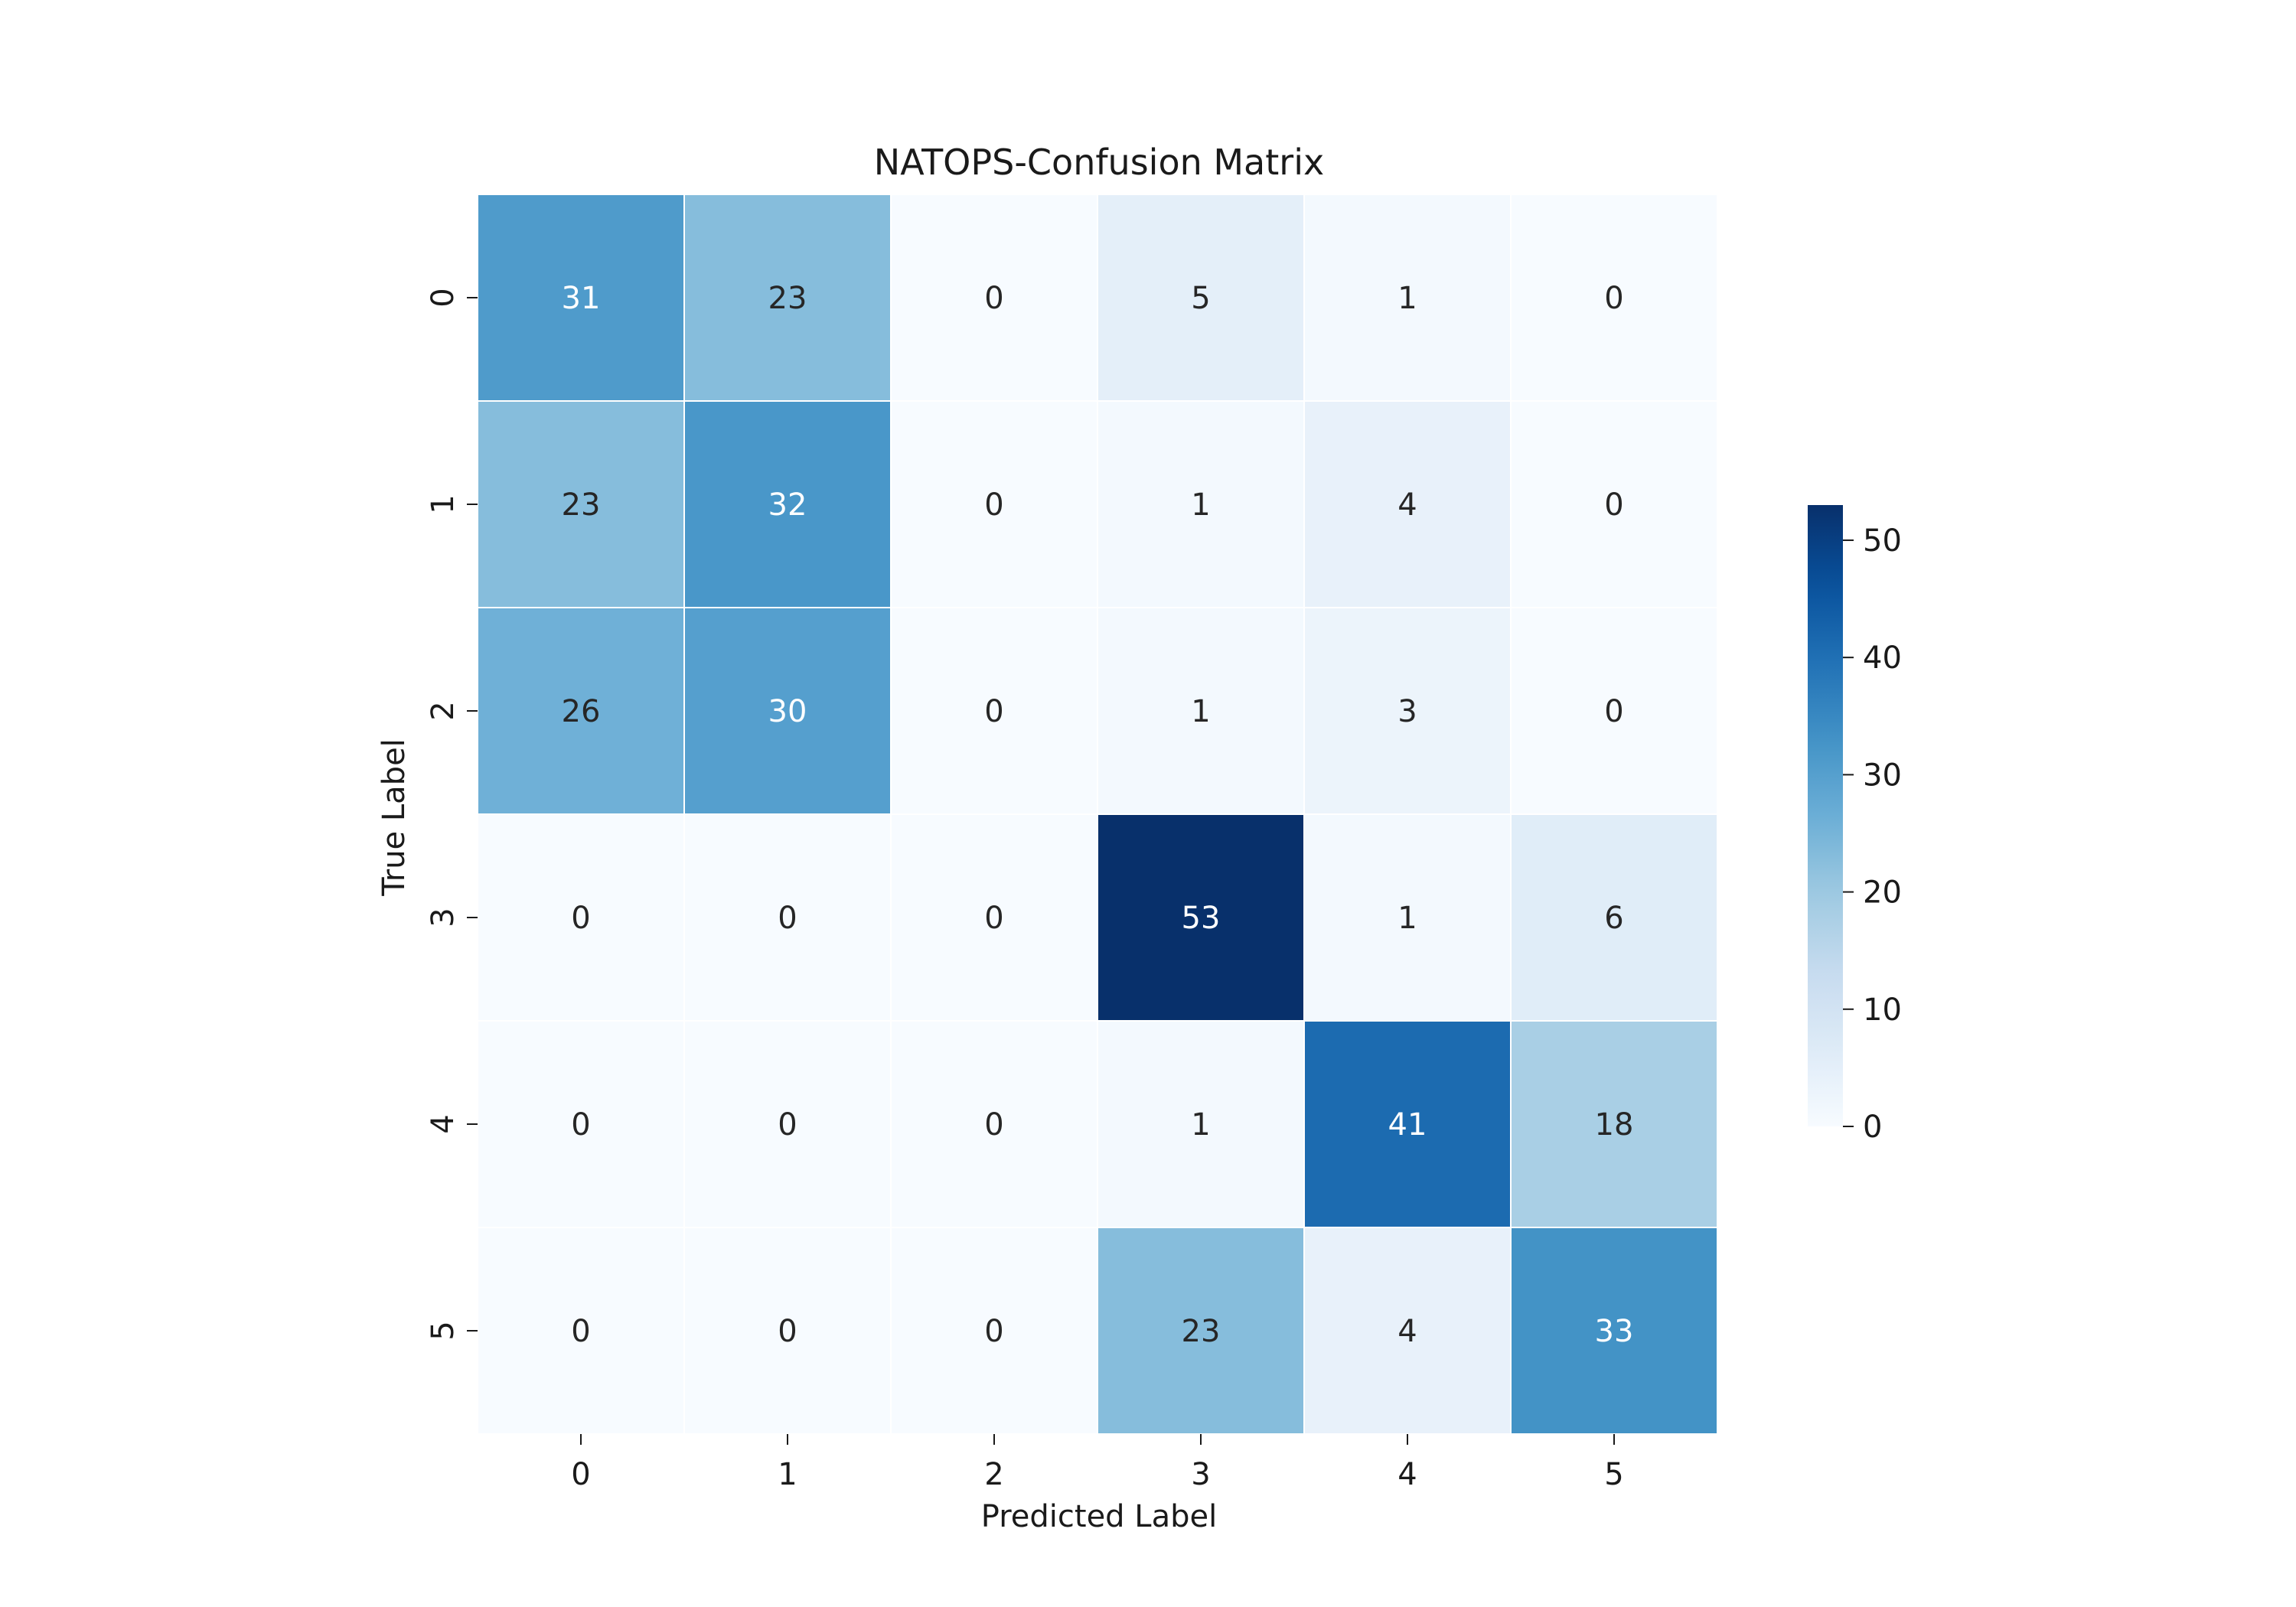 The image size is (2296, 1607). What do you see at coordinates (1825, 815) in the screenshot?
I see `colorbar-gradient` at bounding box center [1825, 815].